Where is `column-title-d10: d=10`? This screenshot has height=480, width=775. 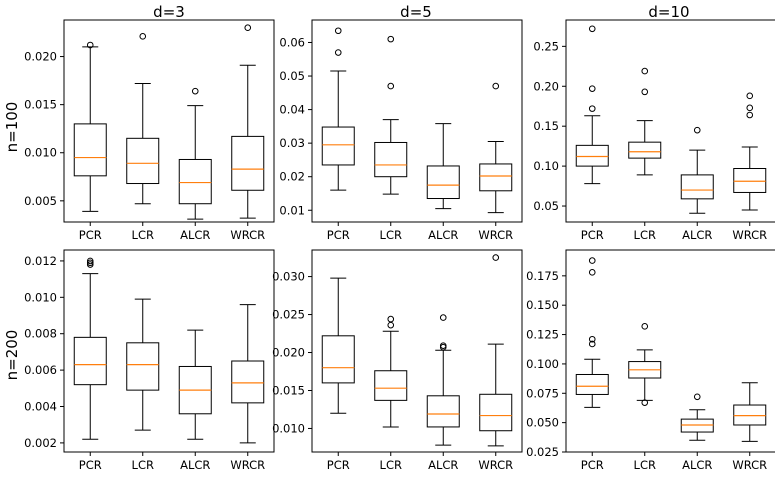 column-title-d10: d=10 is located at coordinates (668, 12).